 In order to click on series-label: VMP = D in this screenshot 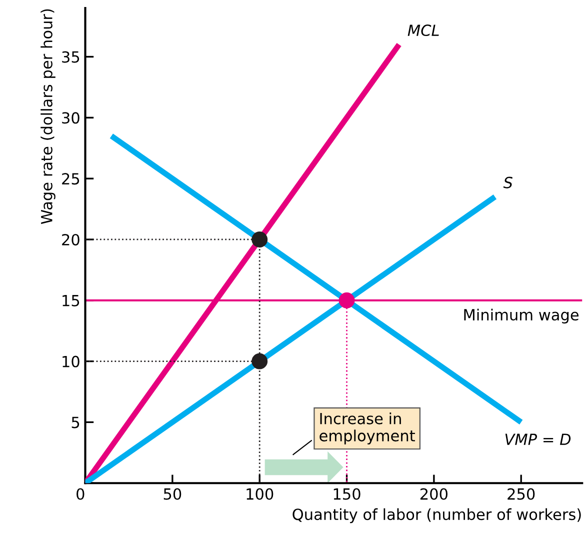, I will do `click(538, 439)`.